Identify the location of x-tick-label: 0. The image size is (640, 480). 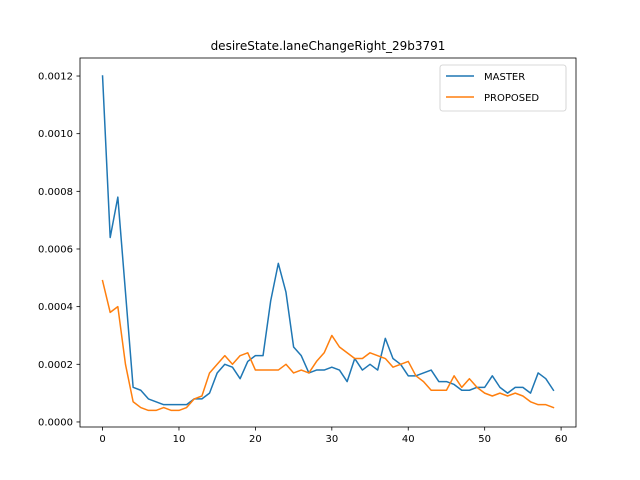
(102, 439).